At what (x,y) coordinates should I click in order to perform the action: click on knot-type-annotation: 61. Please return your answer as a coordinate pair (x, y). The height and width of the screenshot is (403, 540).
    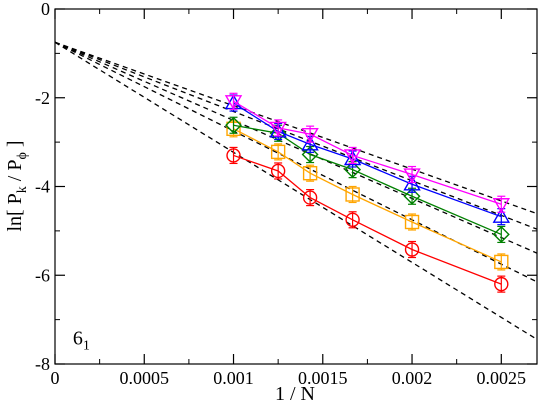
    Looking at the image, I should click on (81, 340).